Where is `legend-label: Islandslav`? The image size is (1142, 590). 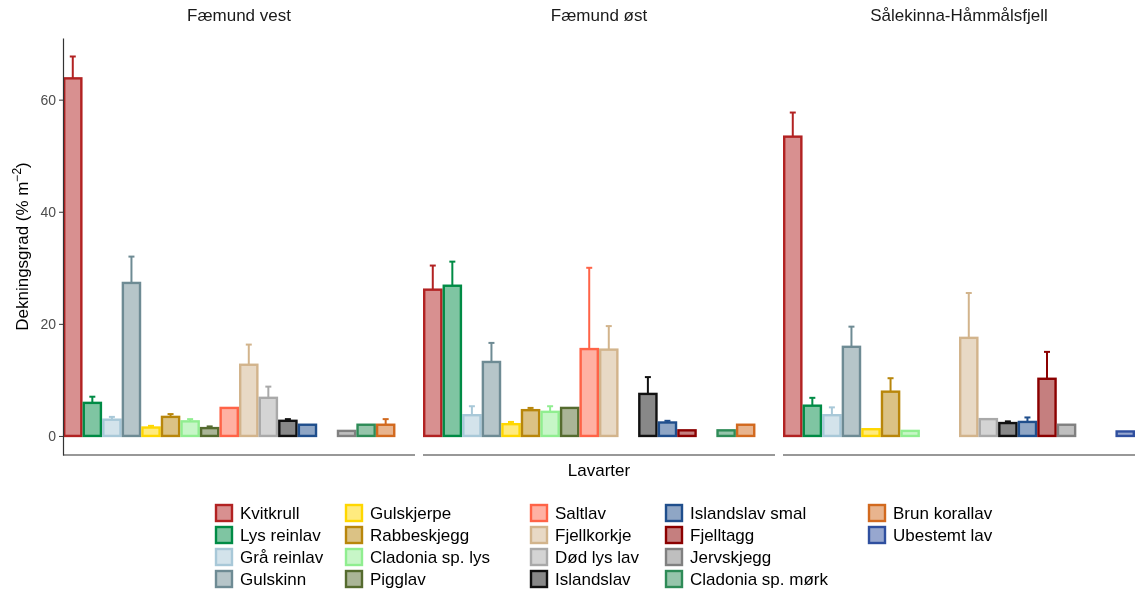 legend-label: Islandslav is located at coordinates (593, 579).